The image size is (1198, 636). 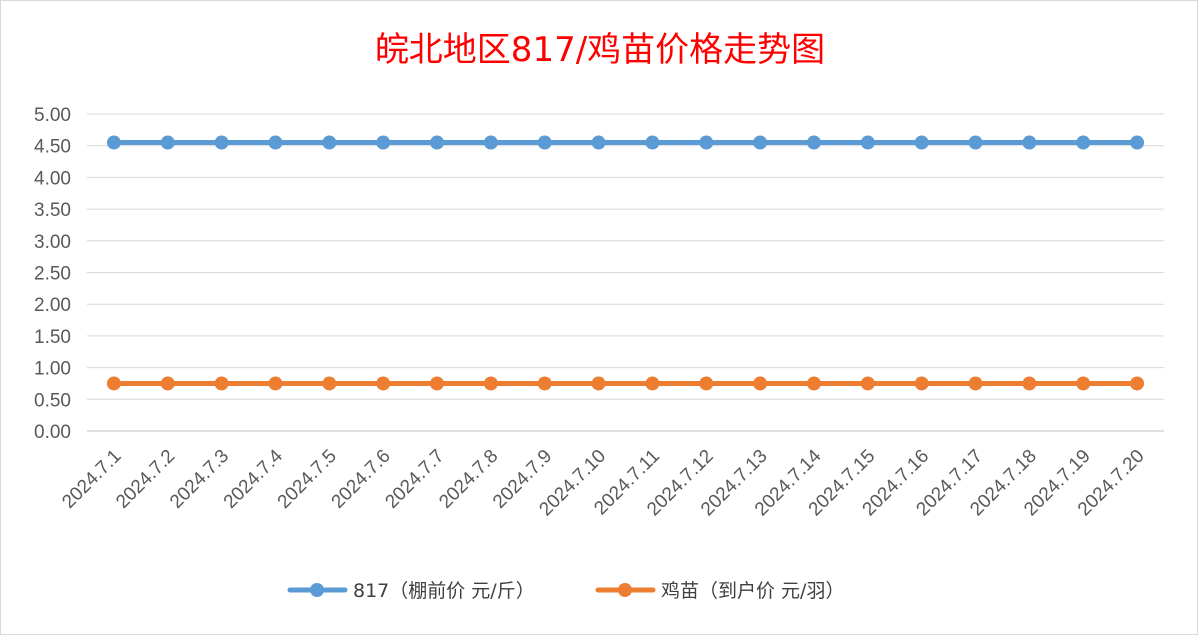 I want to click on y-tick-label: 2.00, so click(x=52, y=305).